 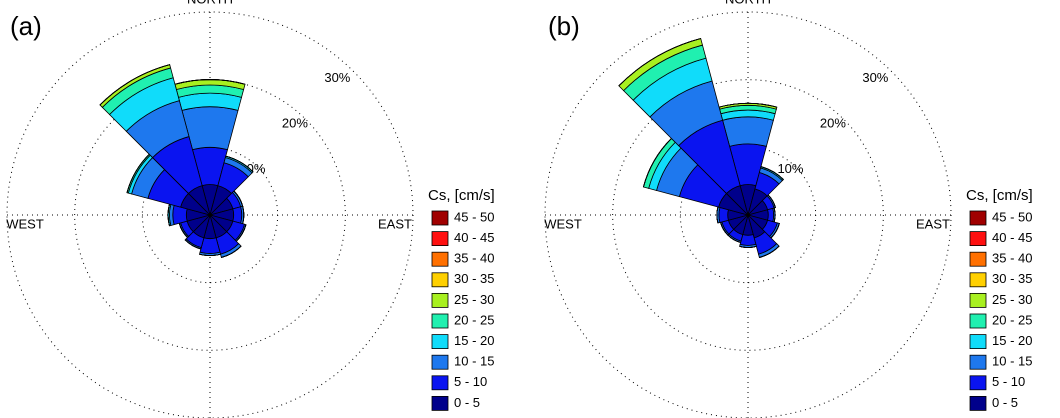 I want to click on panel-title: (a), so click(x=26, y=26).